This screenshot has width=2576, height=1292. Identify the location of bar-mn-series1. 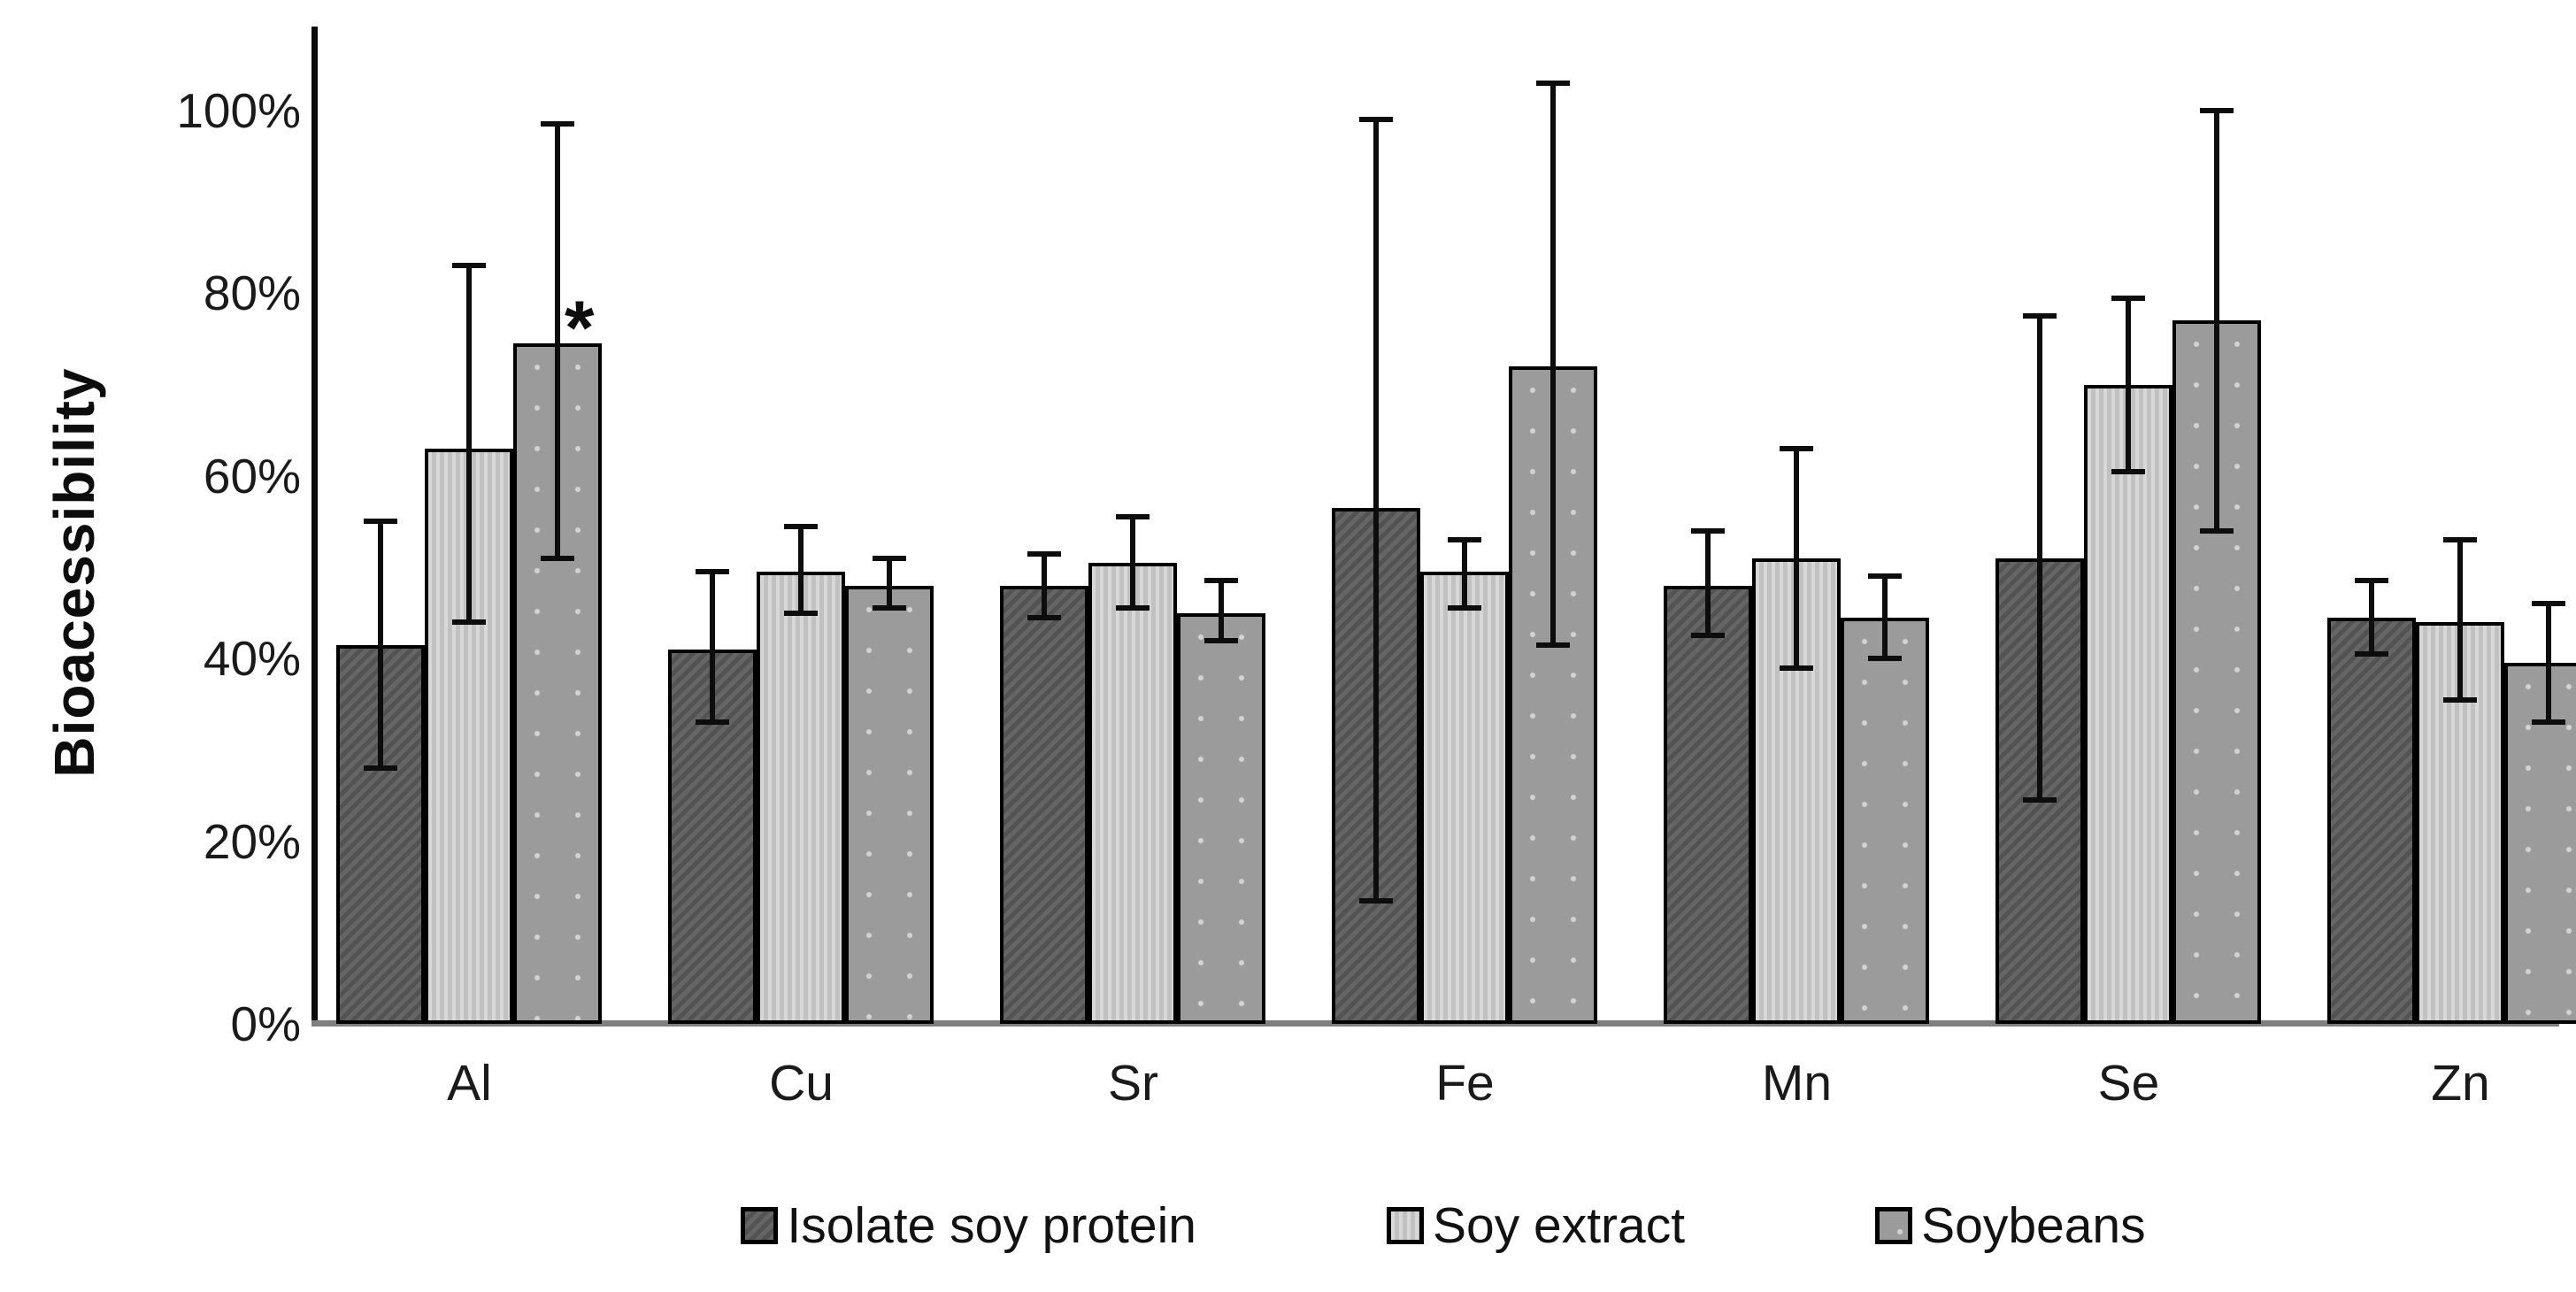
(1796, 791).